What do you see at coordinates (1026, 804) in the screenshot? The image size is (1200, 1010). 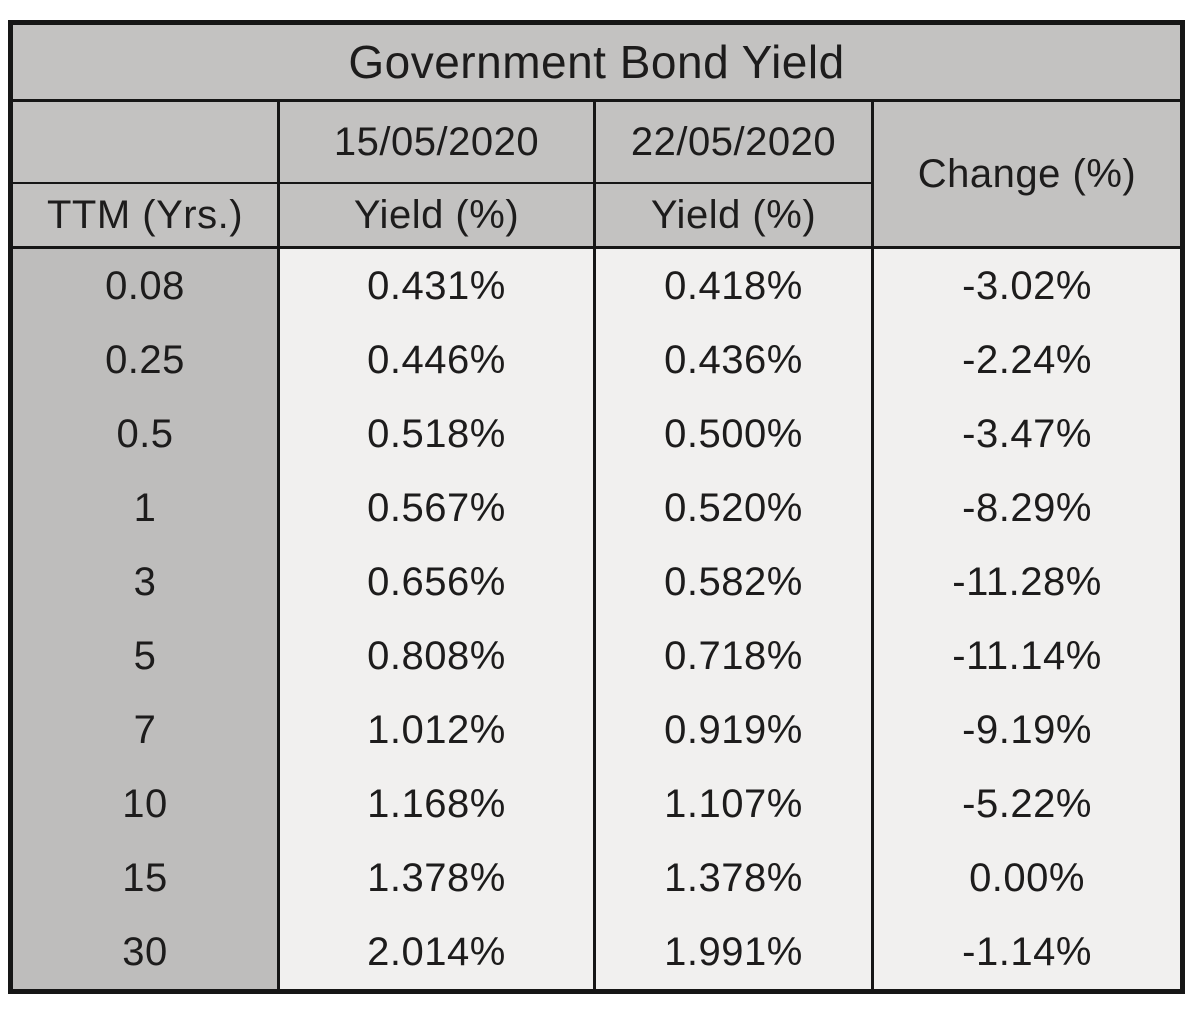 I see `change-cell: -5.22%` at bounding box center [1026, 804].